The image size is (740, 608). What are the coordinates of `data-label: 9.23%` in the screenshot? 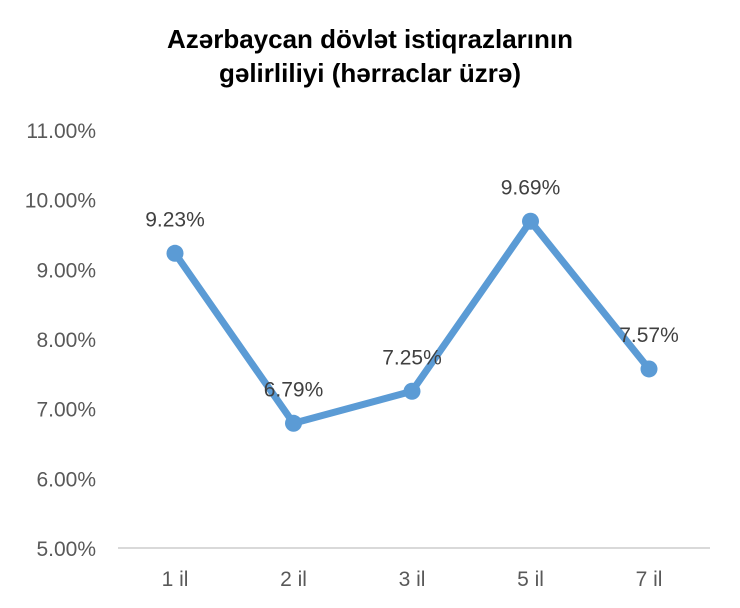 It's located at (175, 219).